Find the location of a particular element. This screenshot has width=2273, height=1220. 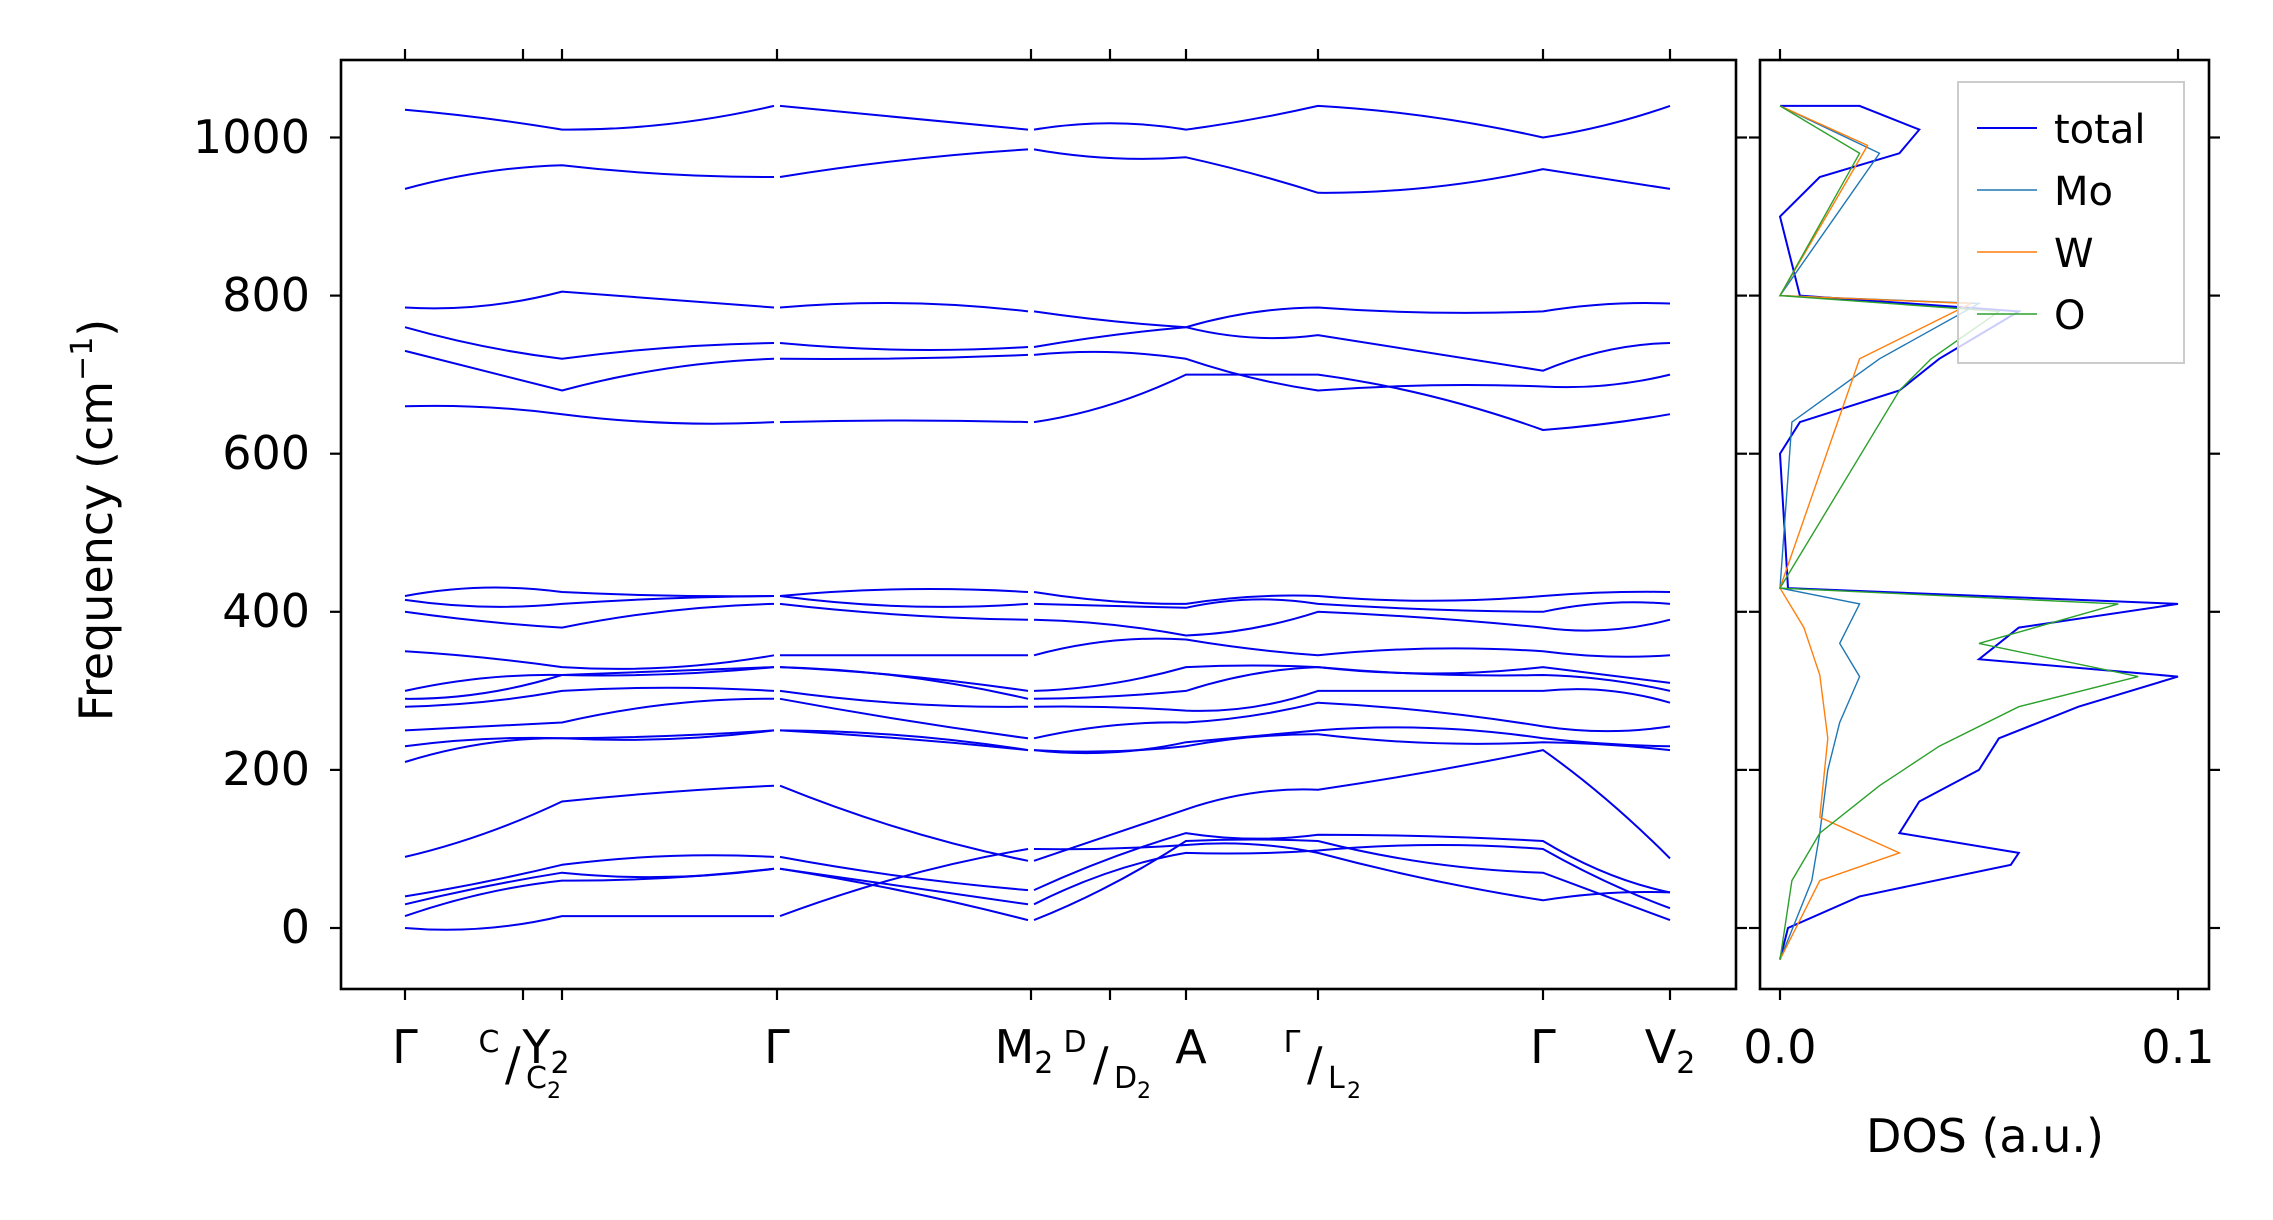

dos-xtick-label-0: 0.0 is located at coordinates (1779, 1047).